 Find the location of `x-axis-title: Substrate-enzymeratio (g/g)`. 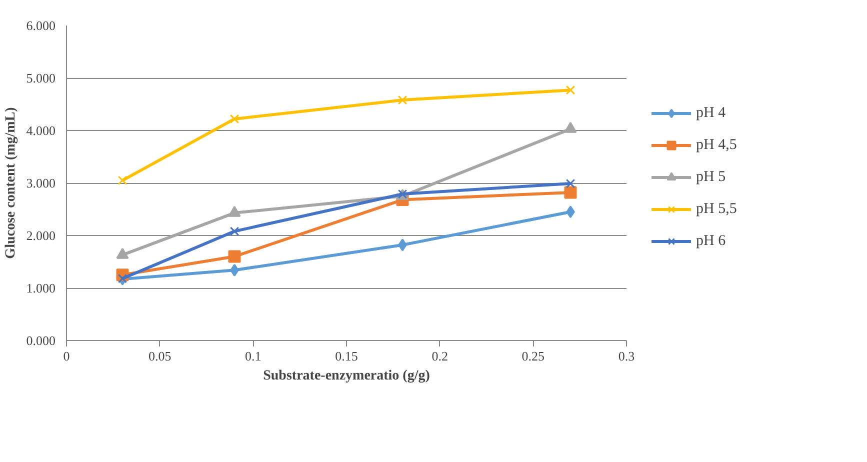

x-axis-title: Substrate-enzymeratio (g/g) is located at coordinates (346, 376).